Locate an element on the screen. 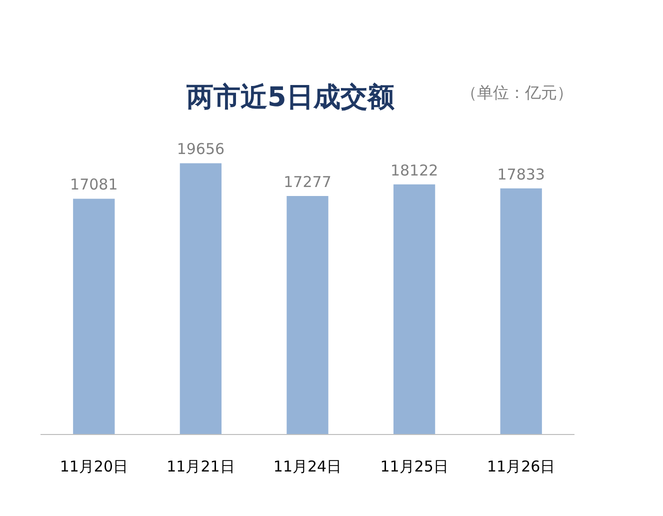  x-tick-label: 11月26日 is located at coordinates (521, 467).